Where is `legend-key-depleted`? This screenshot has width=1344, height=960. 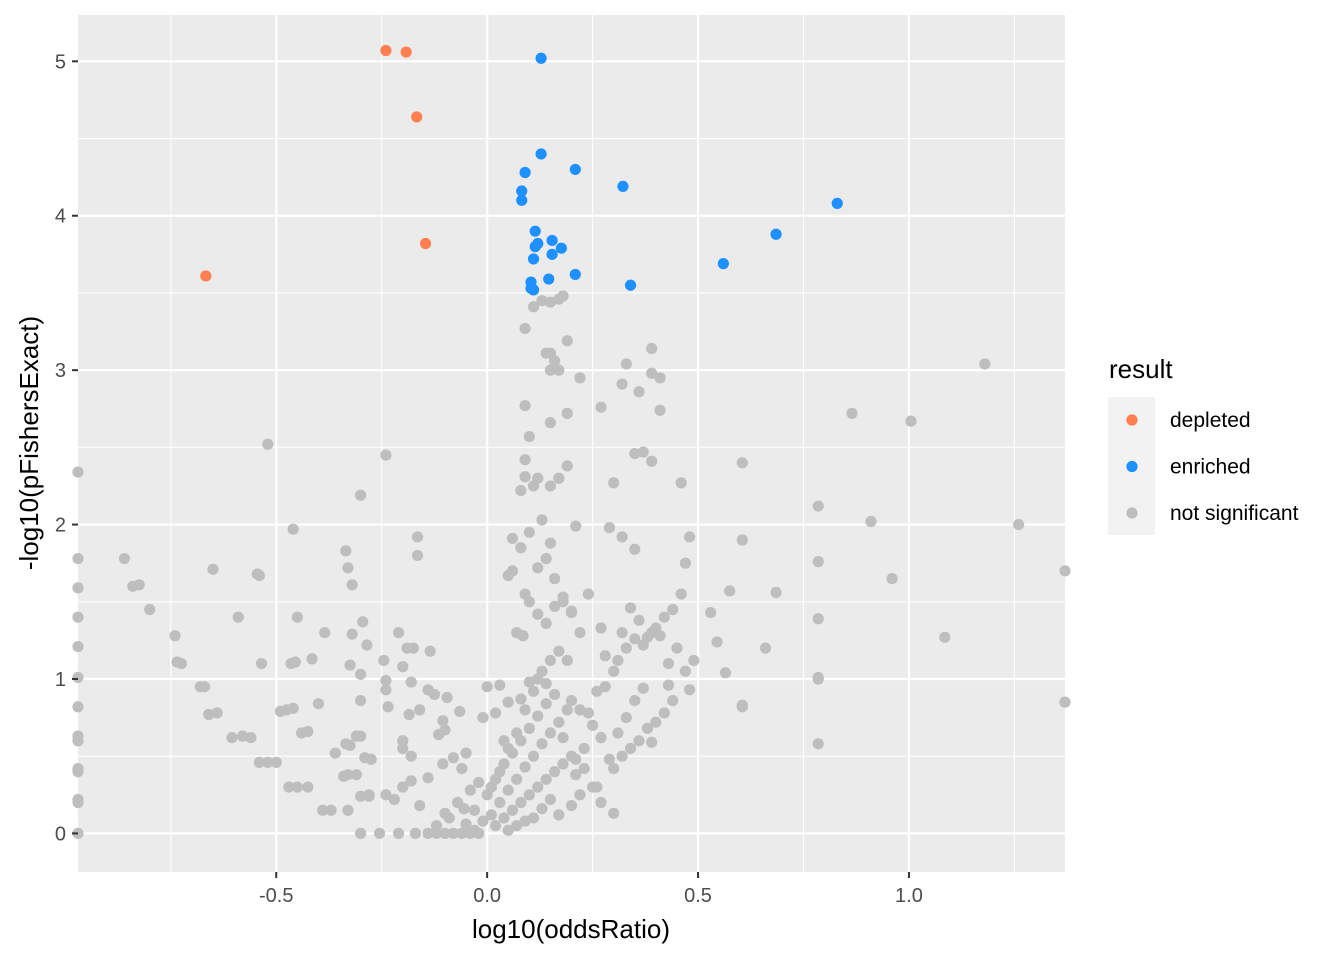
legend-key-depleted is located at coordinates (1132, 420).